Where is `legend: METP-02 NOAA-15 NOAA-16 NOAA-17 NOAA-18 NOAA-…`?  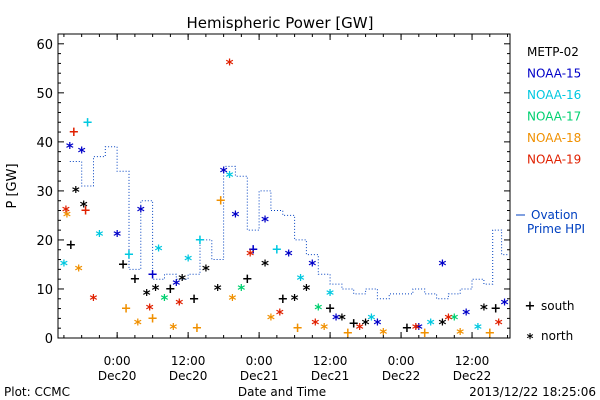 legend: METP-02 NOAA-15 NOAA-16 NOAA-17 NOAA-18 NOAA-… is located at coordinates (554, 106).